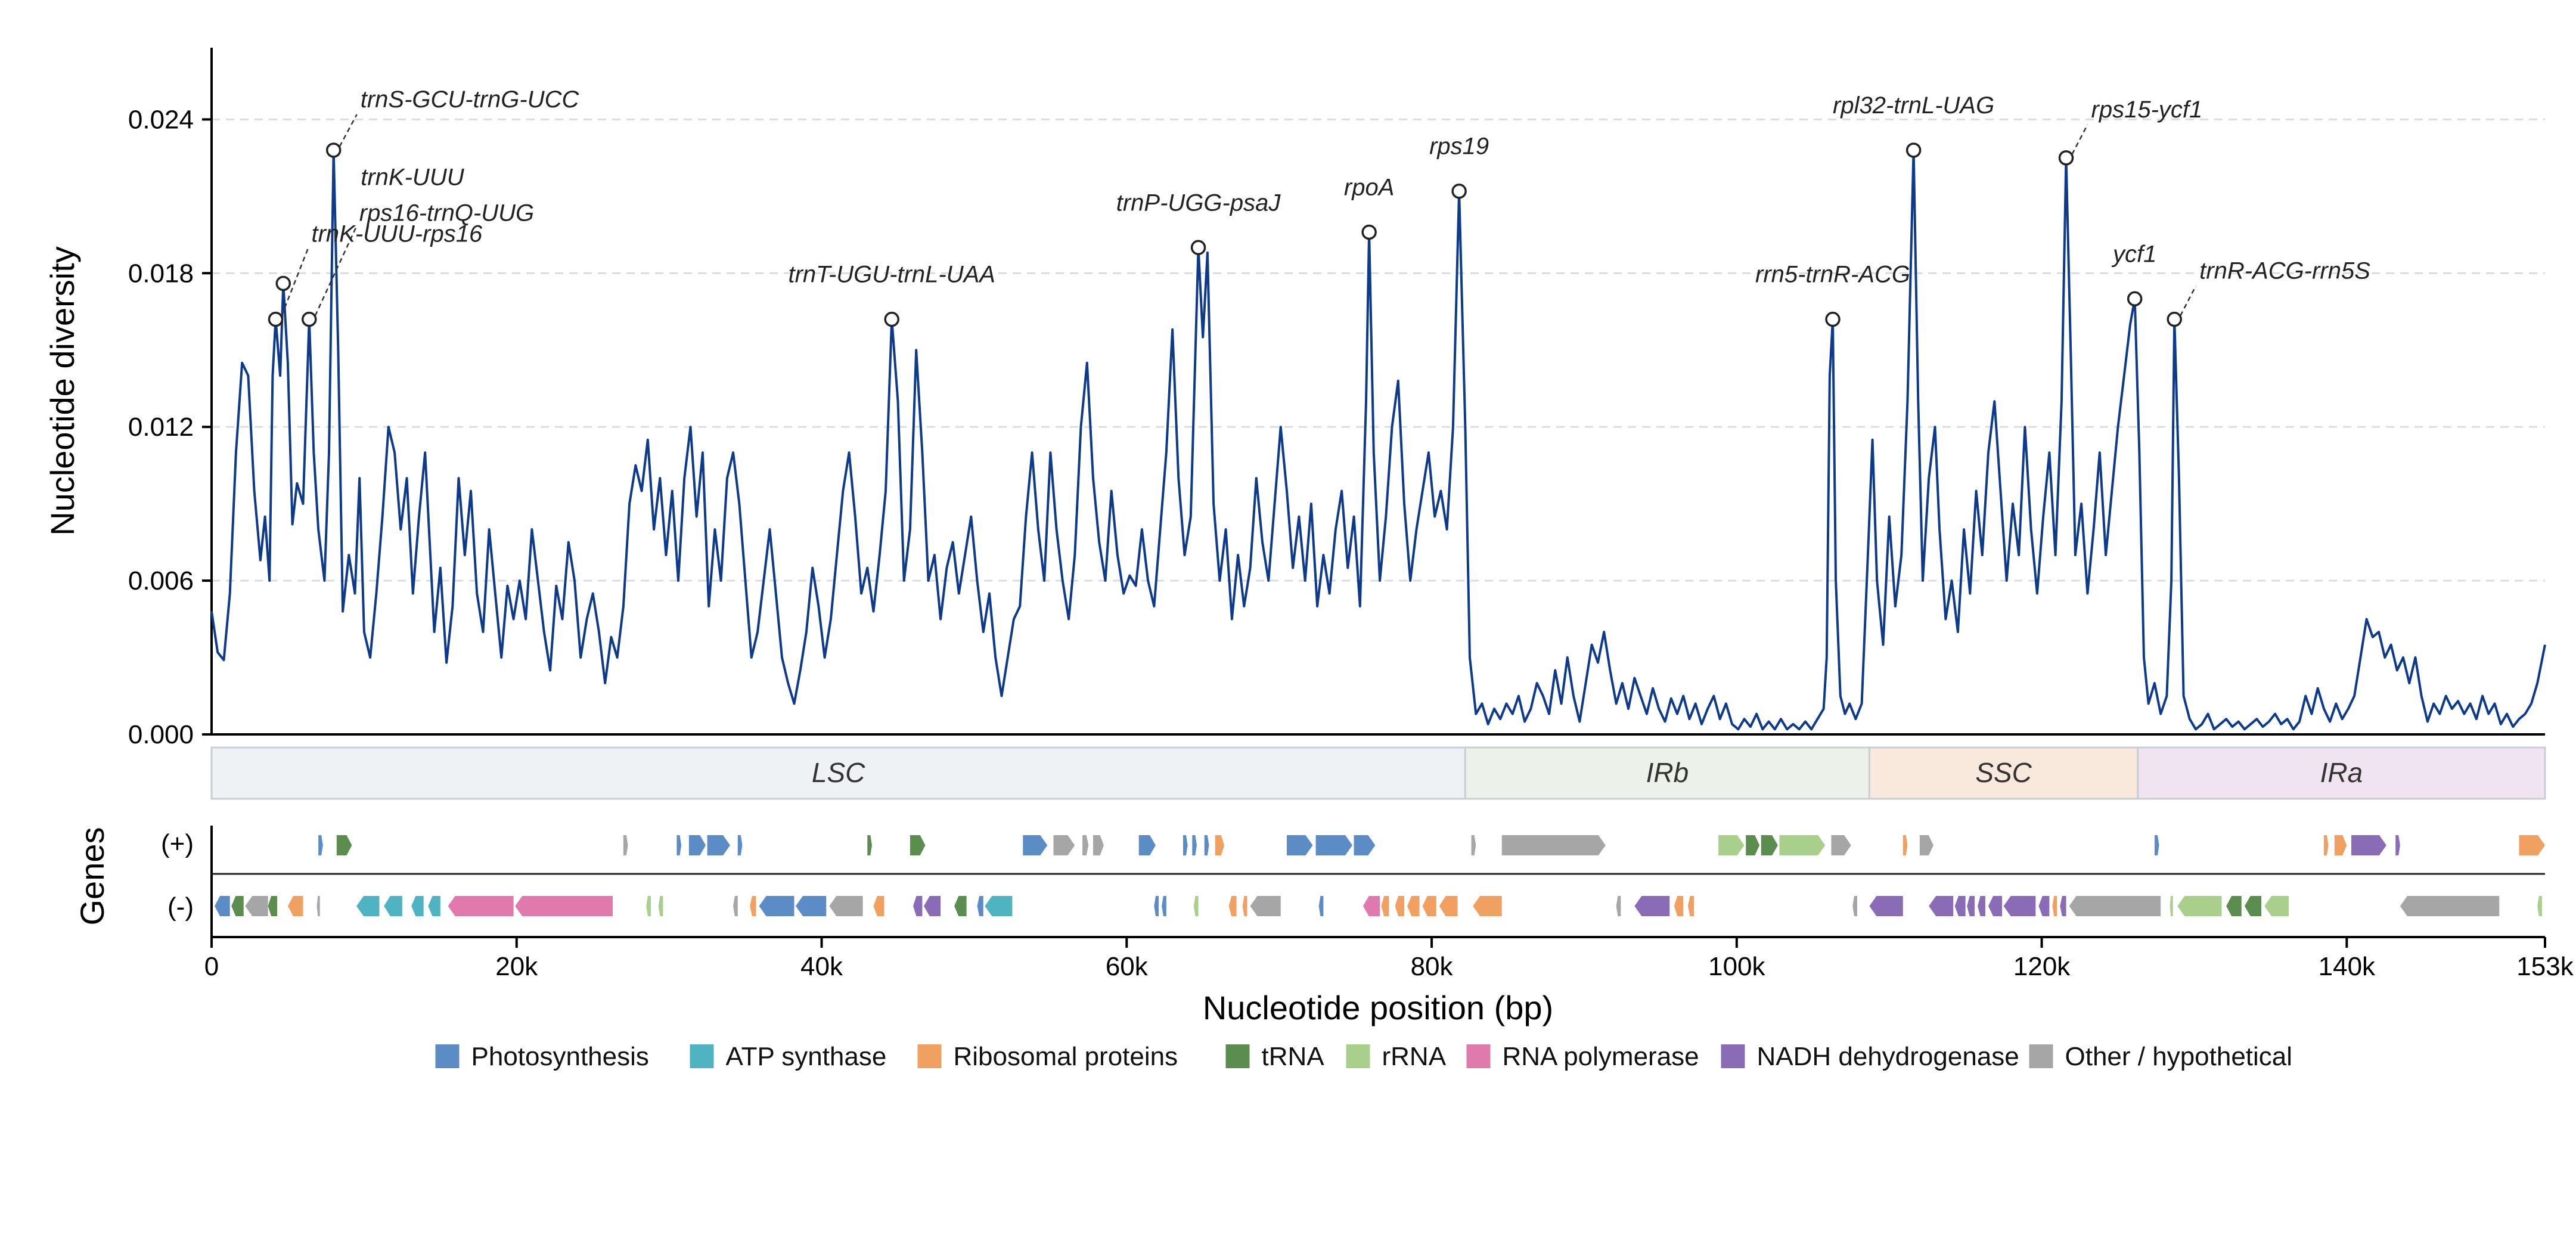 The image size is (2576, 1253). What do you see at coordinates (2134, 254) in the screenshot?
I see `peak-label: ycf1` at bounding box center [2134, 254].